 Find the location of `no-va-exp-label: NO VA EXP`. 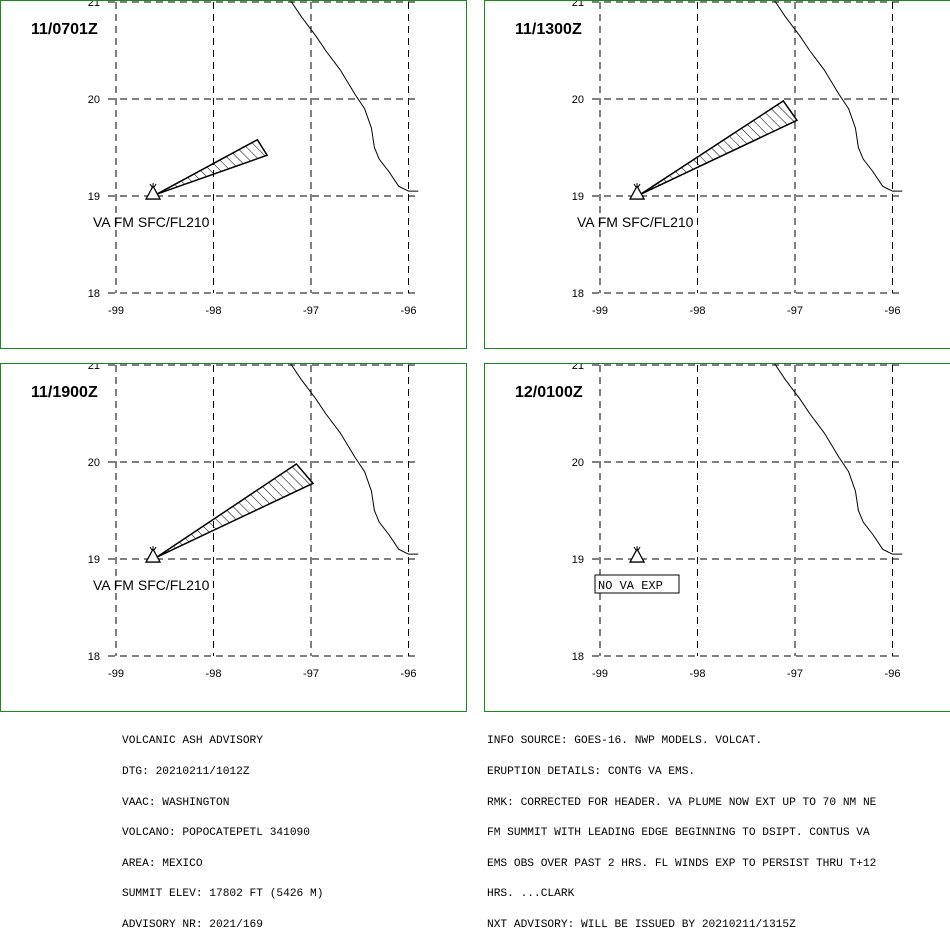

no-va-exp-label: NO VA EXP is located at coordinates (630, 586).